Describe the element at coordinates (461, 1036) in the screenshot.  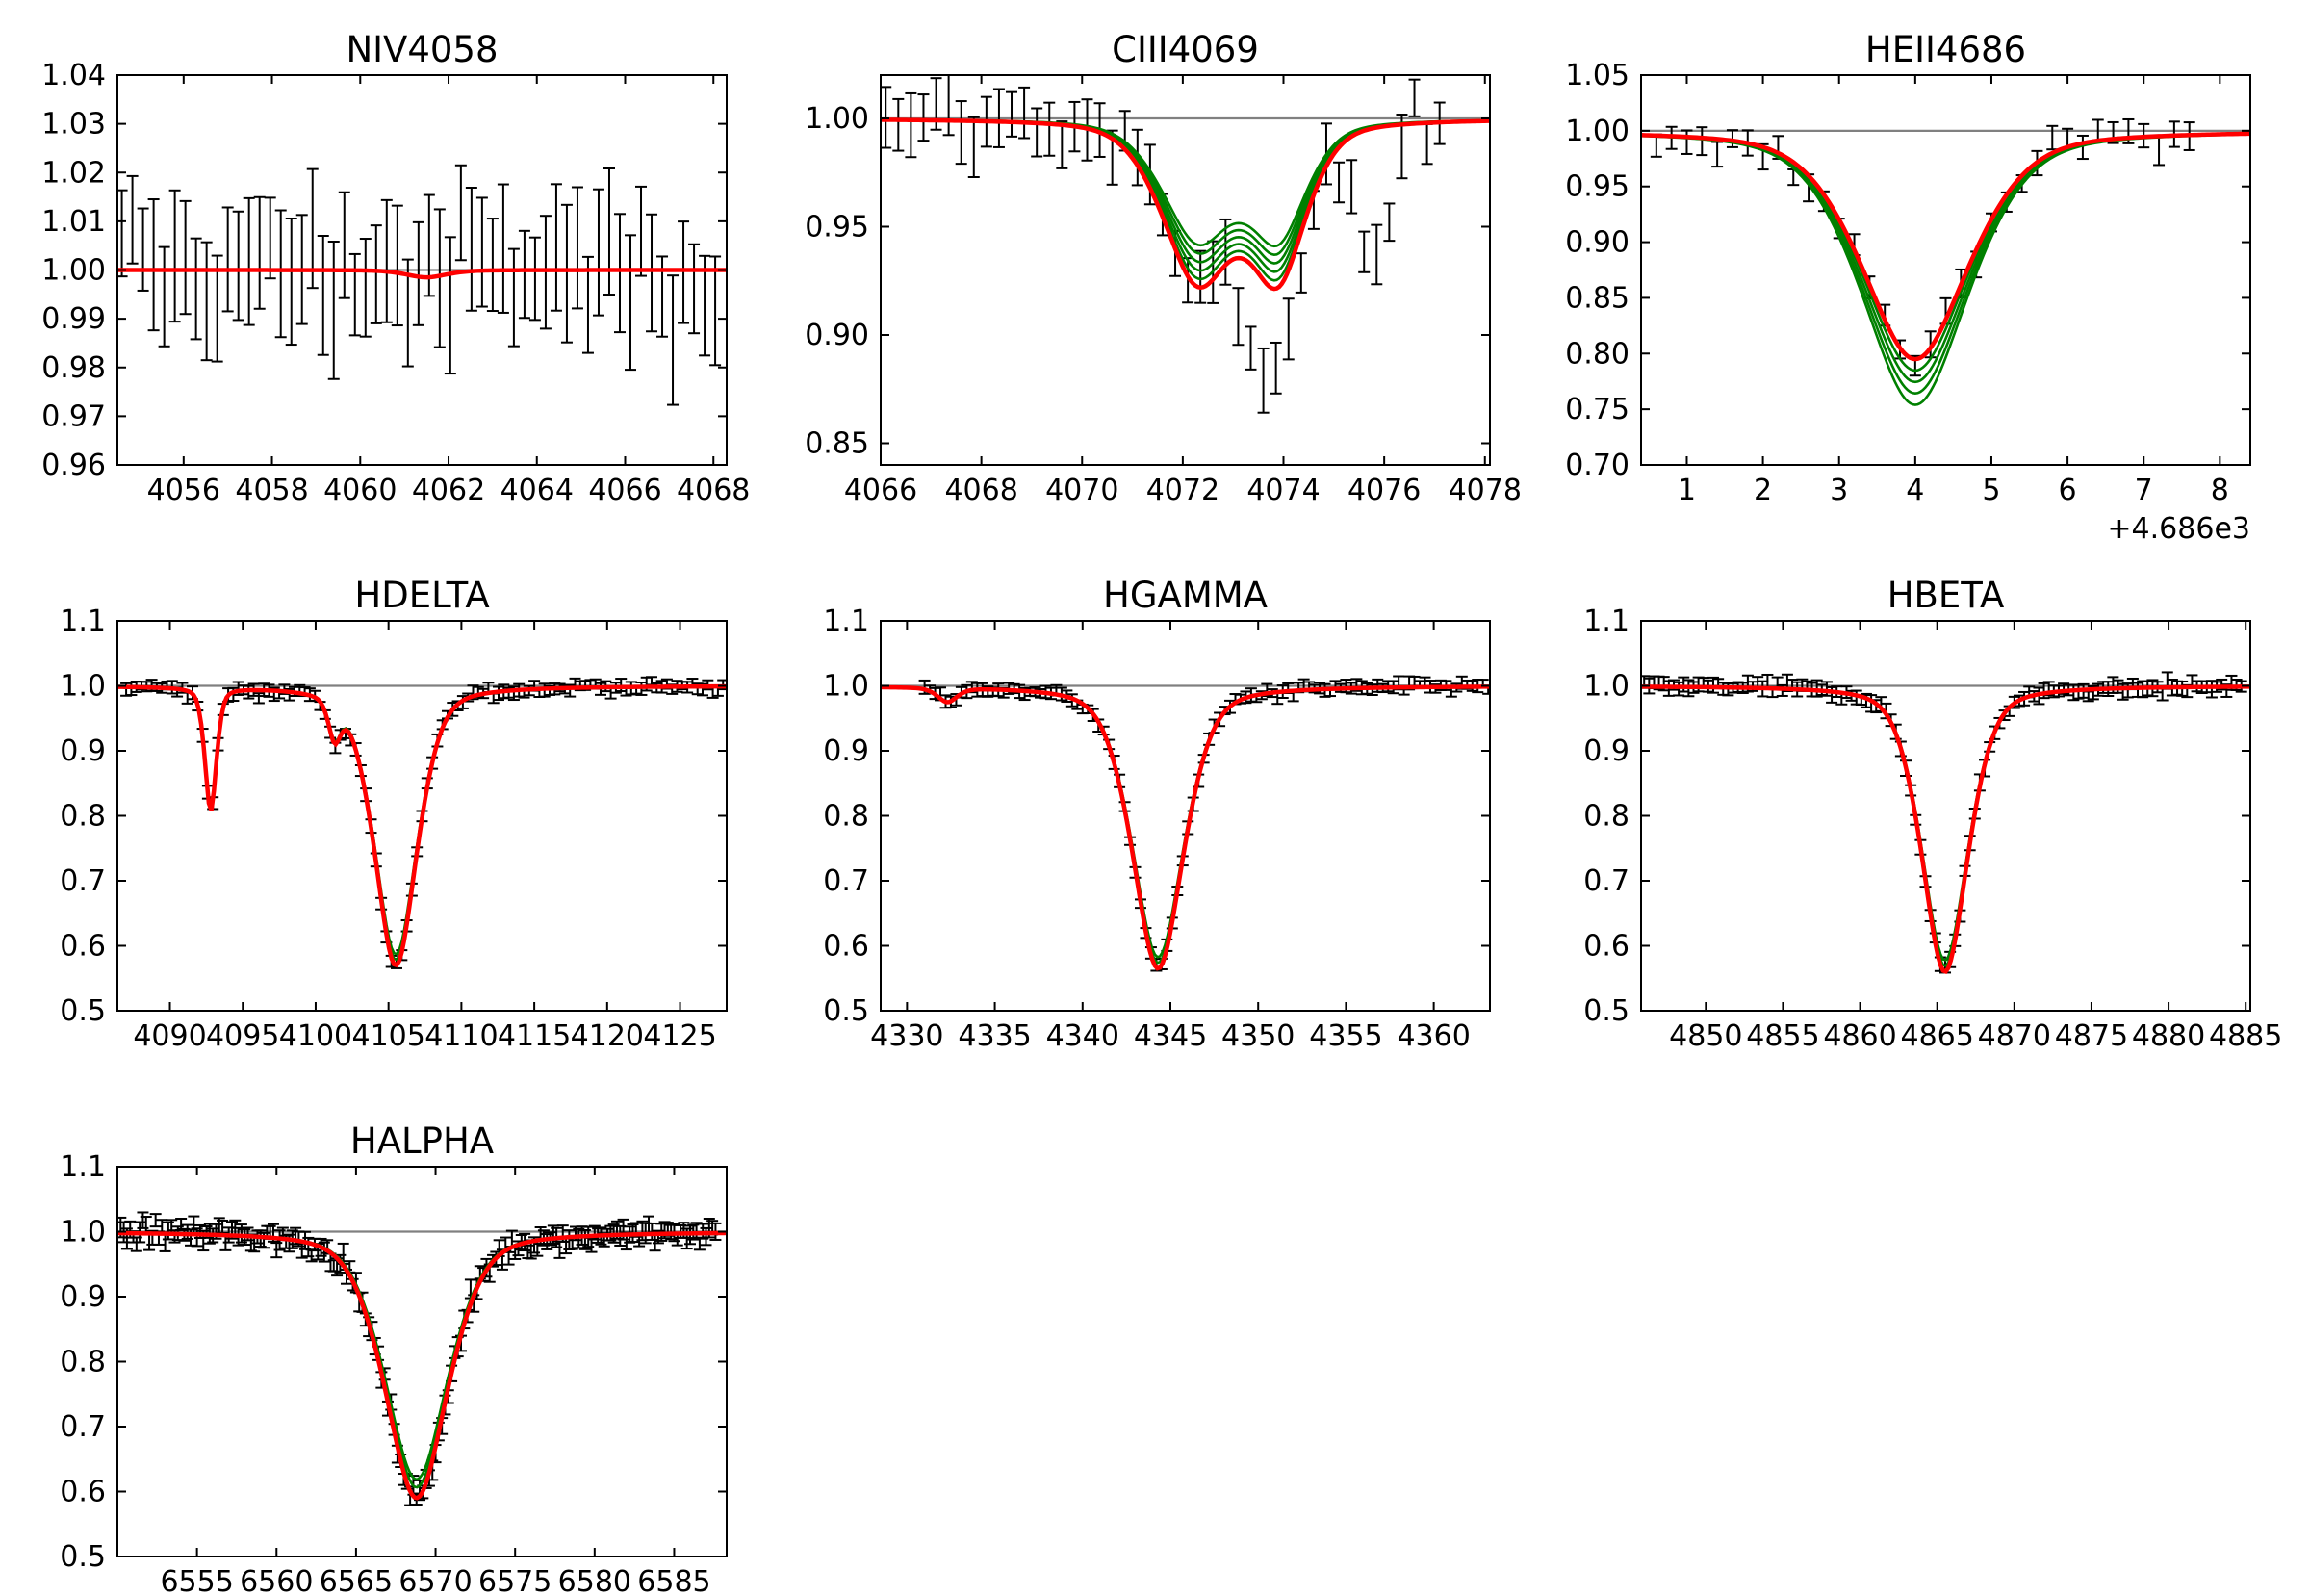
I see `x-tick-label: 4110` at that location.